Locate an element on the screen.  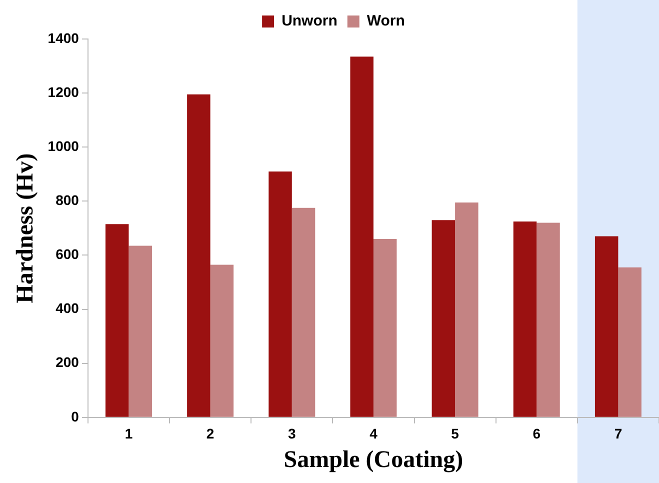
x-tick-label: 6 is located at coordinates (536, 434).